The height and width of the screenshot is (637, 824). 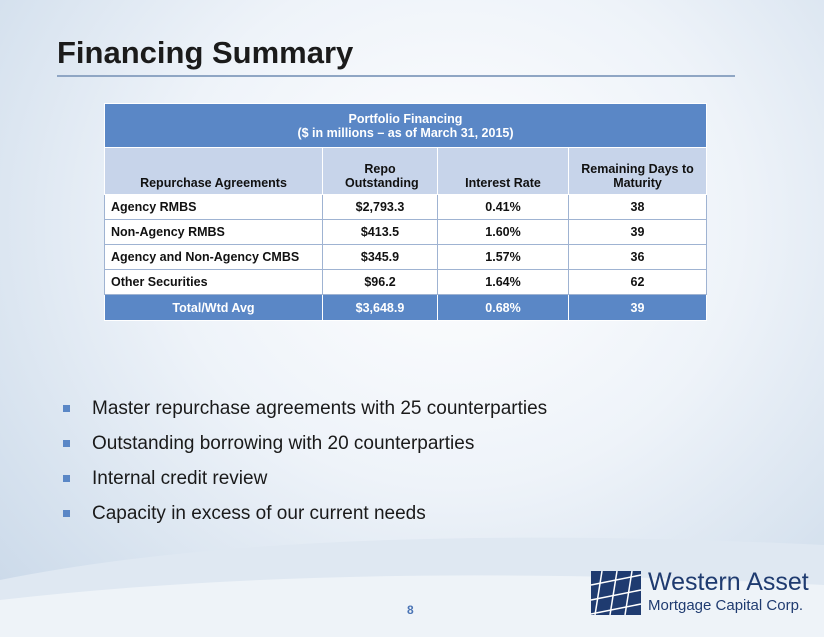 What do you see at coordinates (213, 307) in the screenshot?
I see `total-cell: Total/Wtd Avg` at bounding box center [213, 307].